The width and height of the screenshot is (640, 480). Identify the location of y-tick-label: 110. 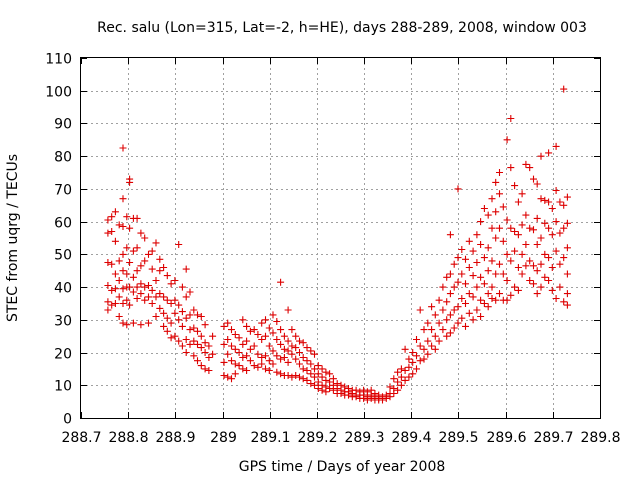
(58, 60).